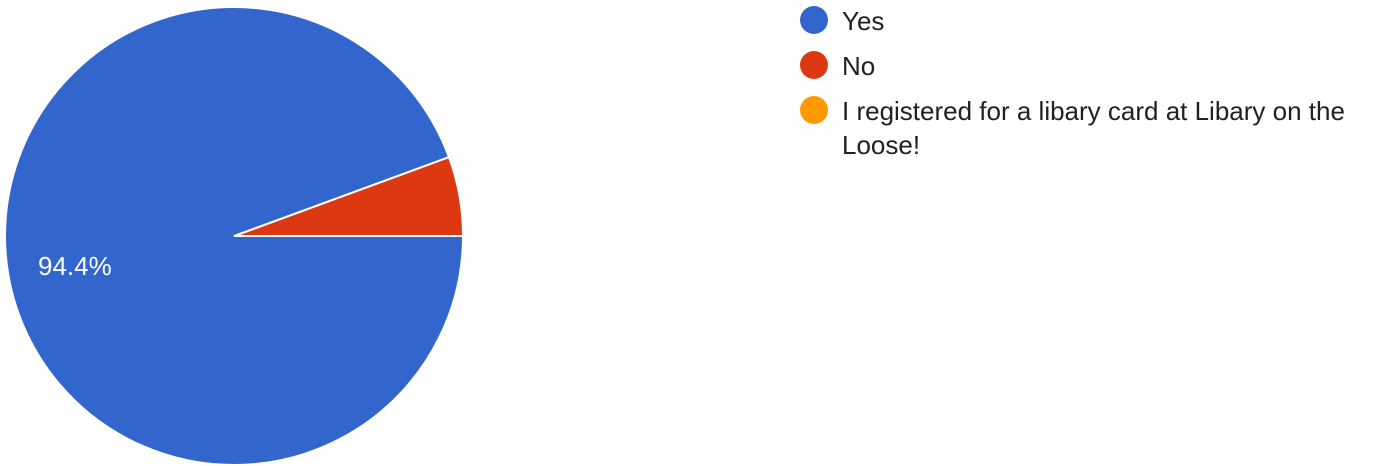 The image size is (1384, 466). I want to click on legend-label-no: No, so click(859, 66).